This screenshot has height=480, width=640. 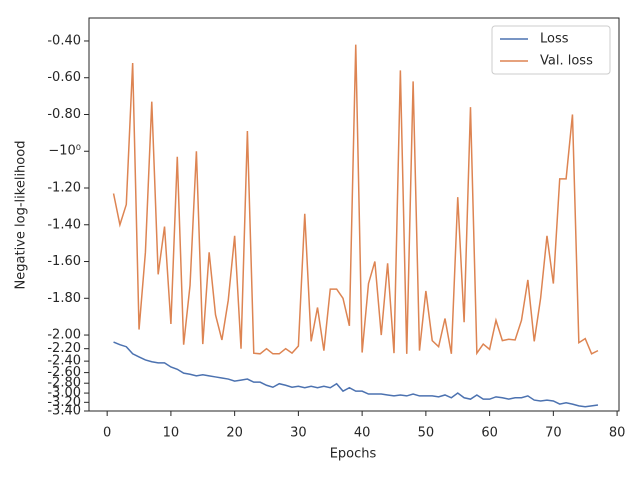 I want to click on y-tick-label: -3.20, so click(x=64, y=402).